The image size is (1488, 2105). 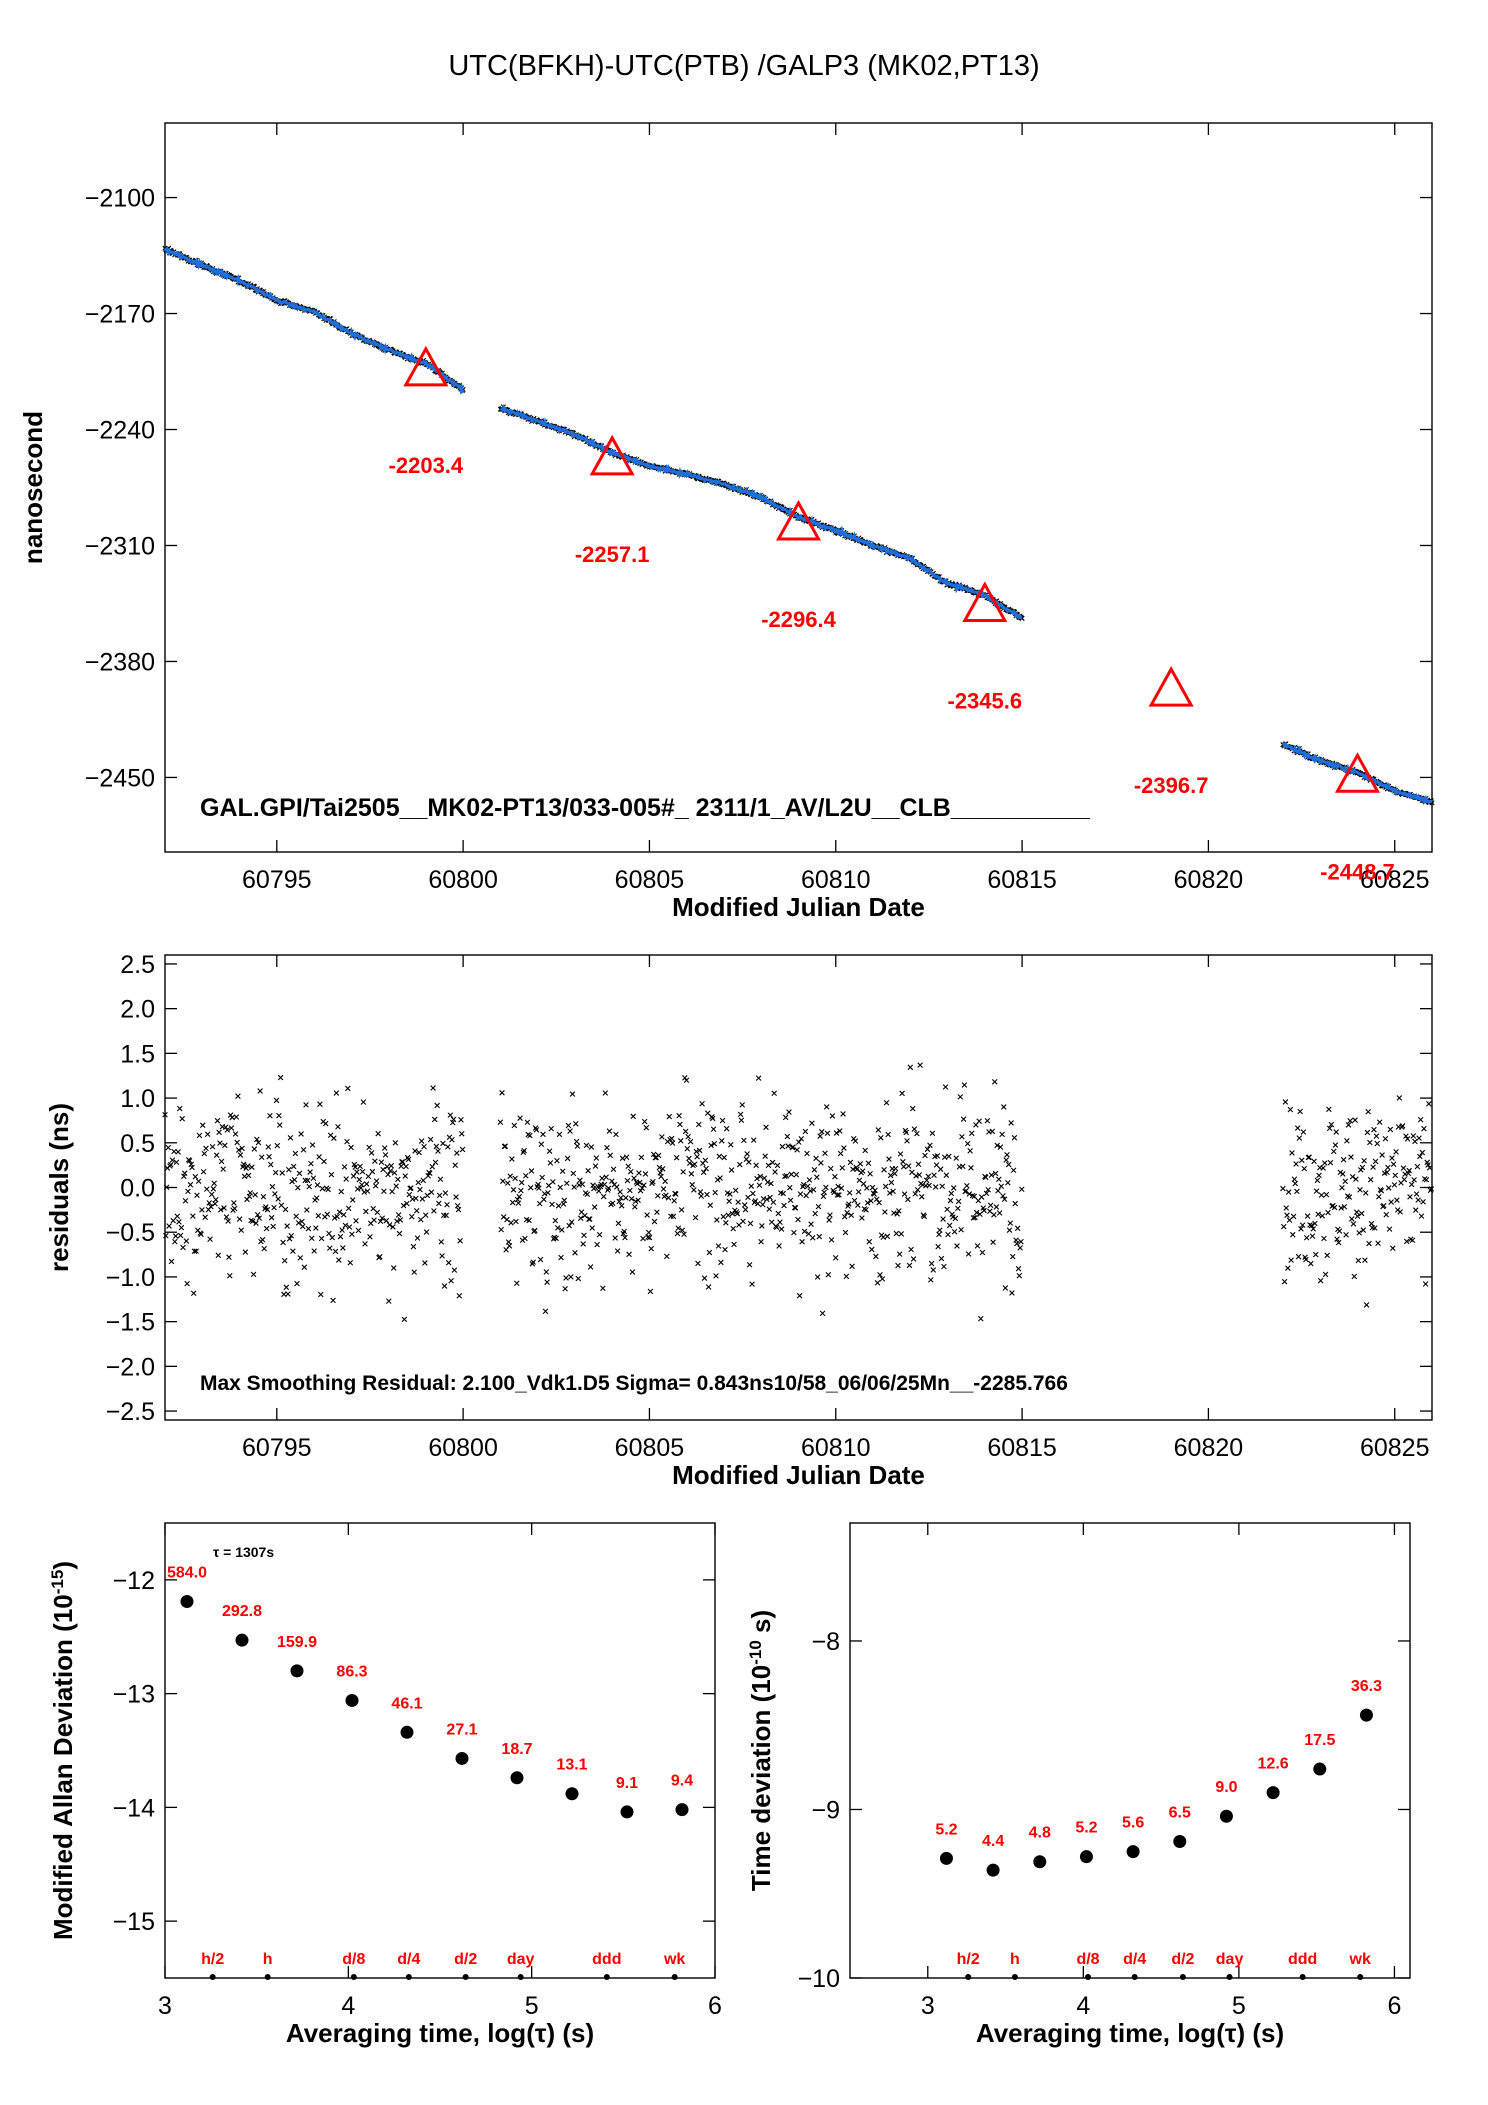 What do you see at coordinates (463, 880) in the screenshot?
I see `x-tick-label: 60800` at bounding box center [463, 880].